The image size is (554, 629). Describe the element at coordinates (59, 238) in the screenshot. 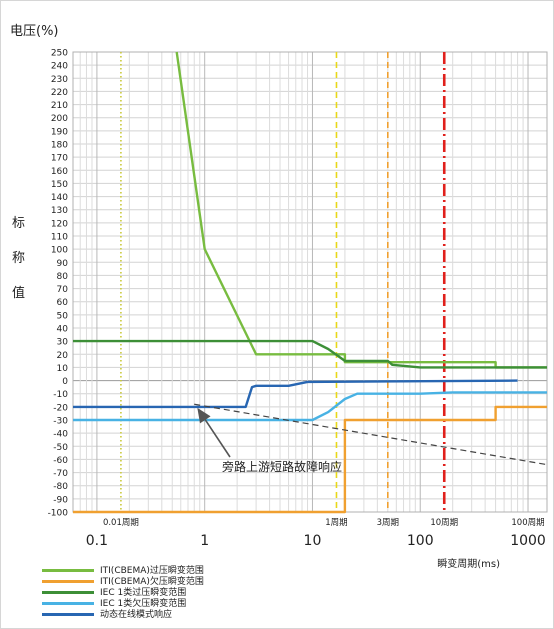

I see `y-tick-label: 110` at that location.